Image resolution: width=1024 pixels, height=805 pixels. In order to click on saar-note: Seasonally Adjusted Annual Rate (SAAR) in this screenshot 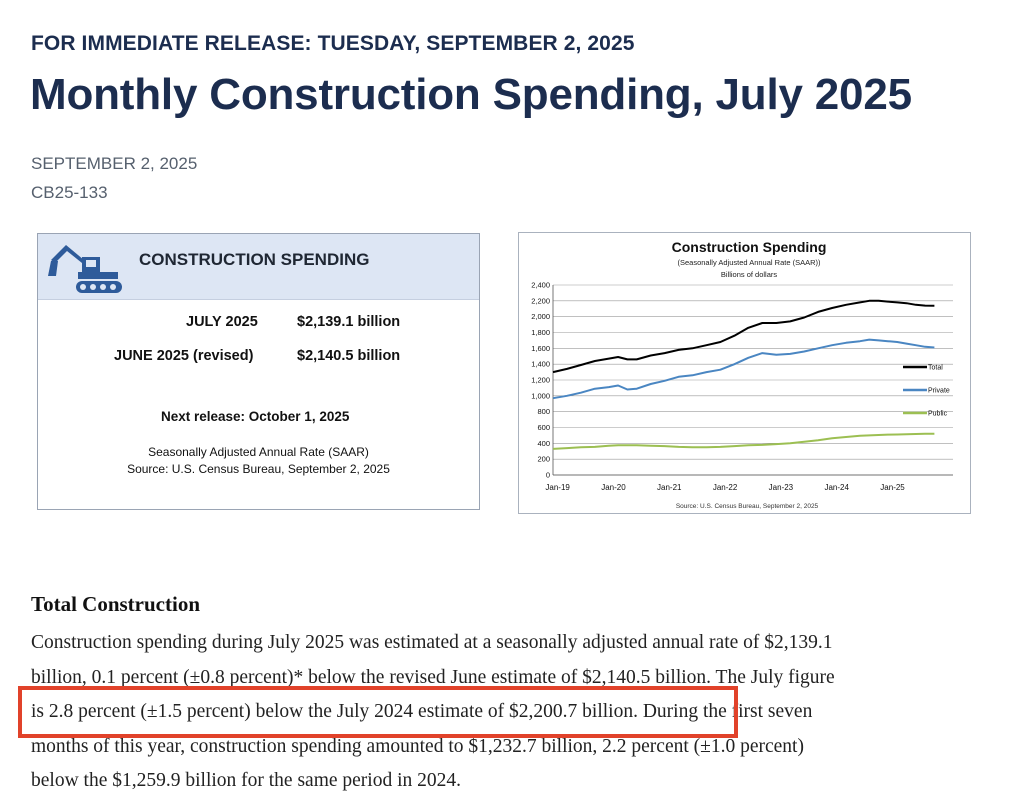, I will do `click(258, 452)`.